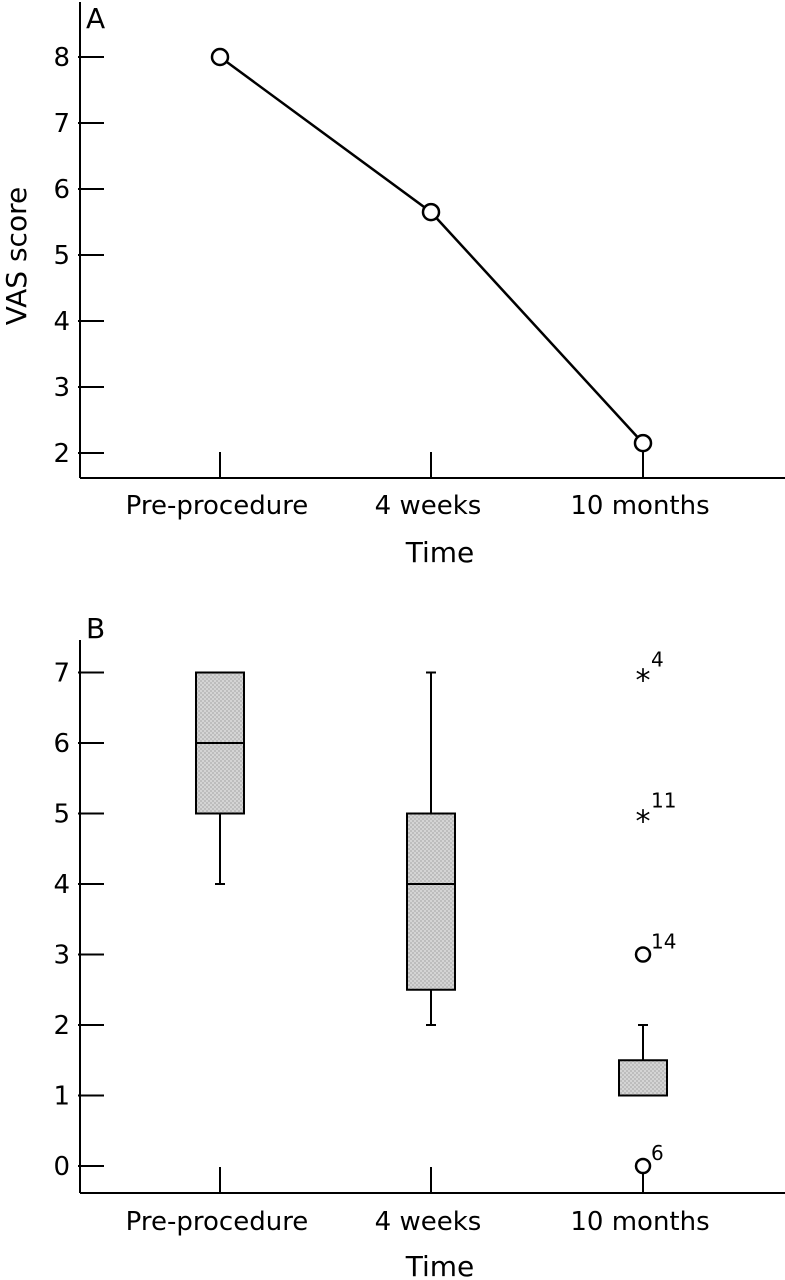 Image resolution: width=785 pixels, height=1280 pixels. What do you see at coordinates (78, 920) in the screenshot?
I see `panel-b-y-ticks: 0 1 2 3 4 5 6 7` at bounding box center [78, 920].